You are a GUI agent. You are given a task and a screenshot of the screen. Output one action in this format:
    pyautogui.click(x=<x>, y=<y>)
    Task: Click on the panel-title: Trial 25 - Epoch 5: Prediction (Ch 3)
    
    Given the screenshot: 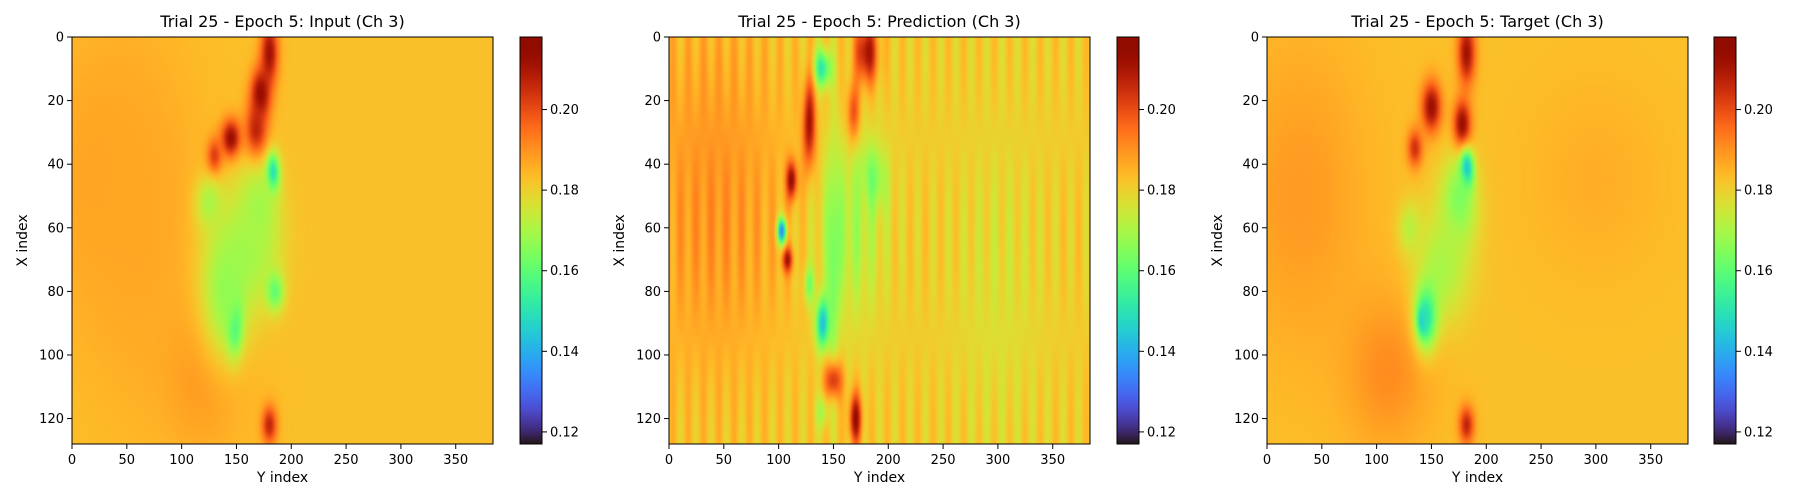 What is the action you would take?
    pyautogui.click(x=878, y=21)
    